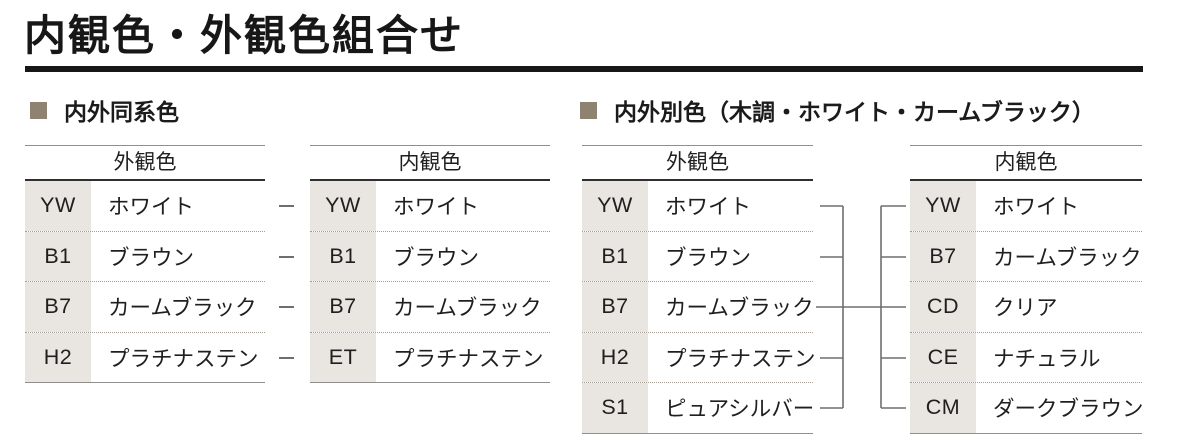 This screenshot has height=448, width=1200. What do you see at coordinates (861, 307) in the screenshot?
I see `any-to-any-connector-lines` at bounding box center [861, 307].